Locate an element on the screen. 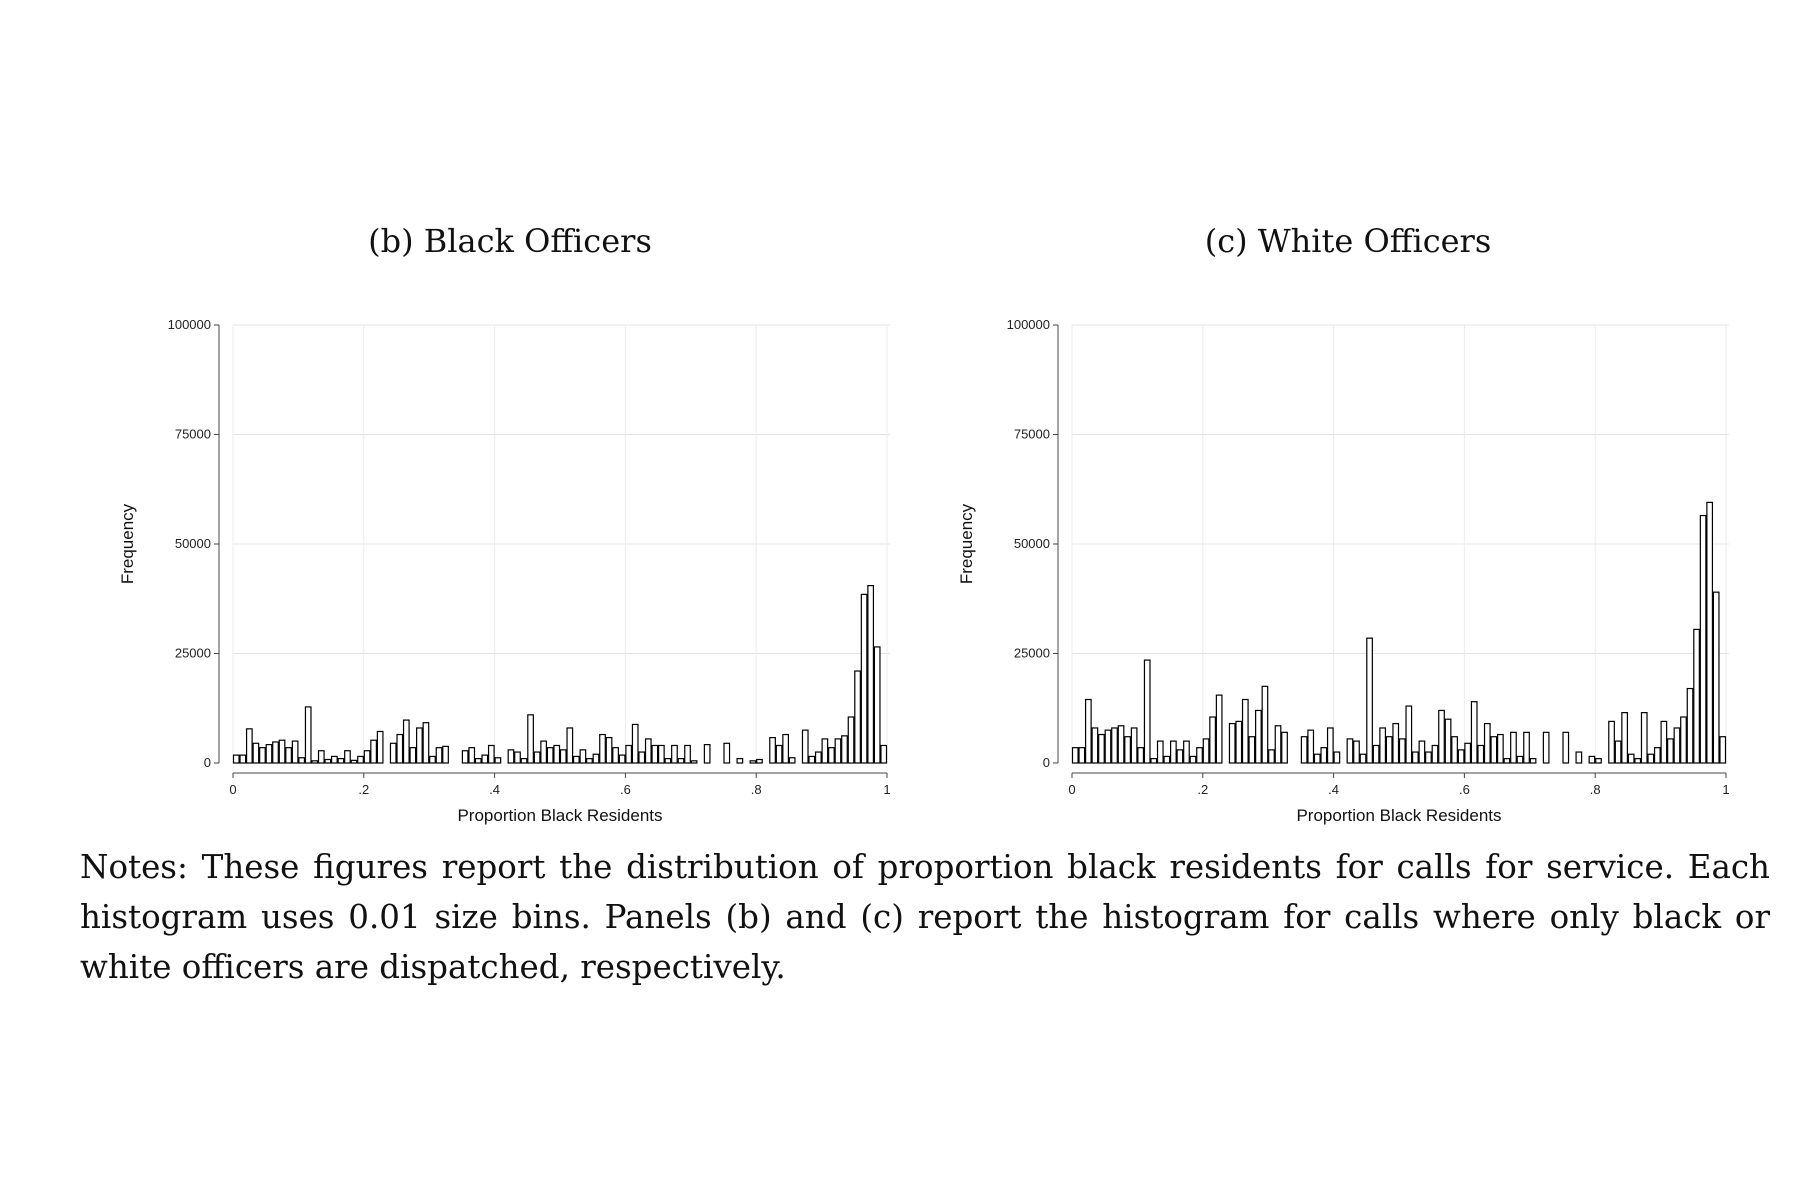 The height and width of the screenshot is (1200, 1800). panel-title-c: (c) White Officers is located at coordinates (1348, 241).